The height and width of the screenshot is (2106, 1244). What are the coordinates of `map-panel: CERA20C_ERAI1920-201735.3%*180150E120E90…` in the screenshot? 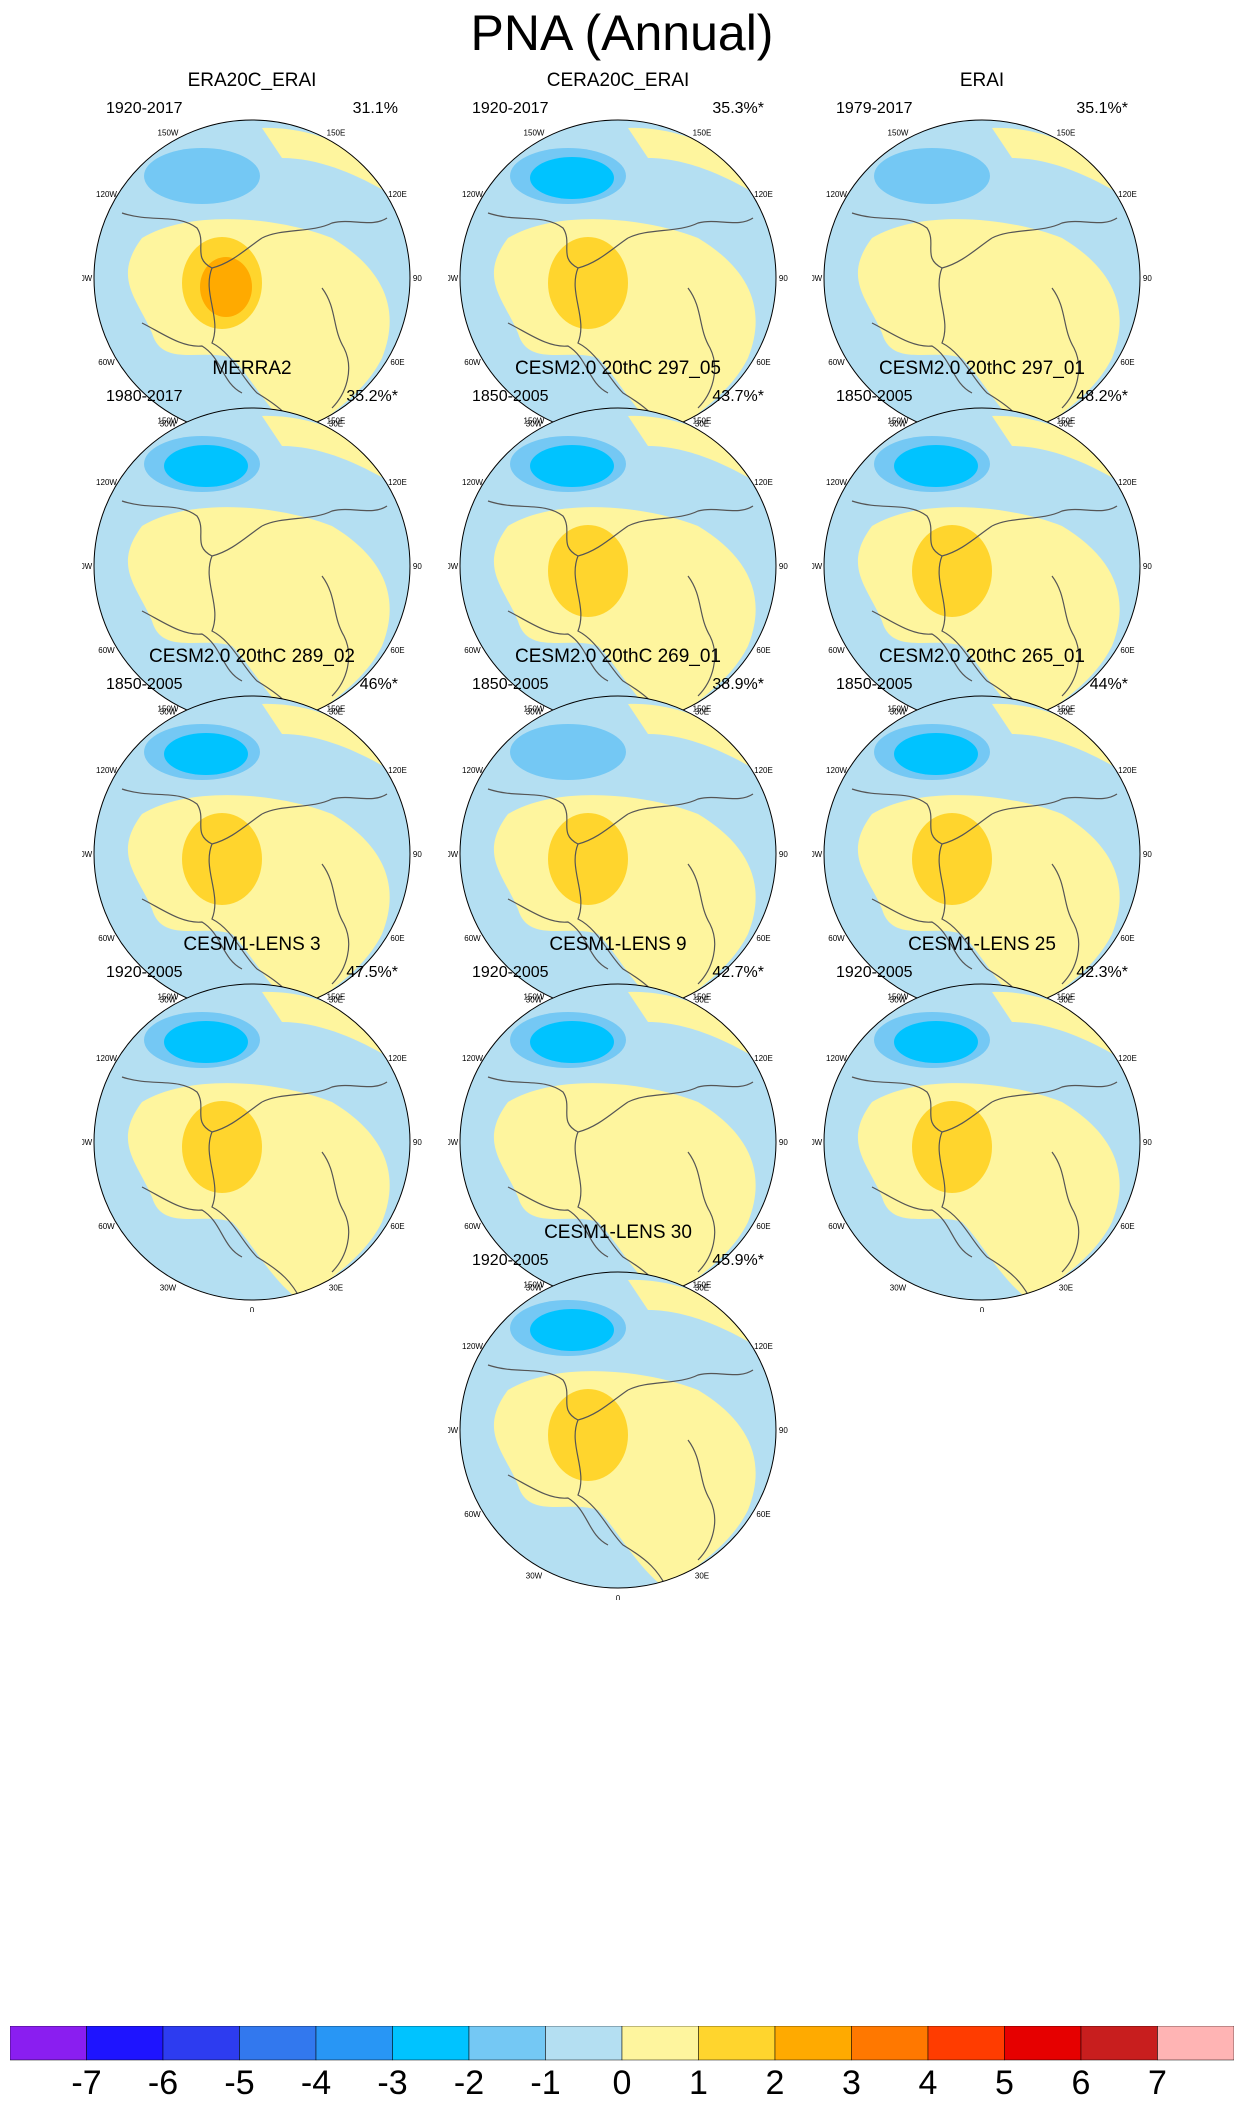 It's located at (618, 259).